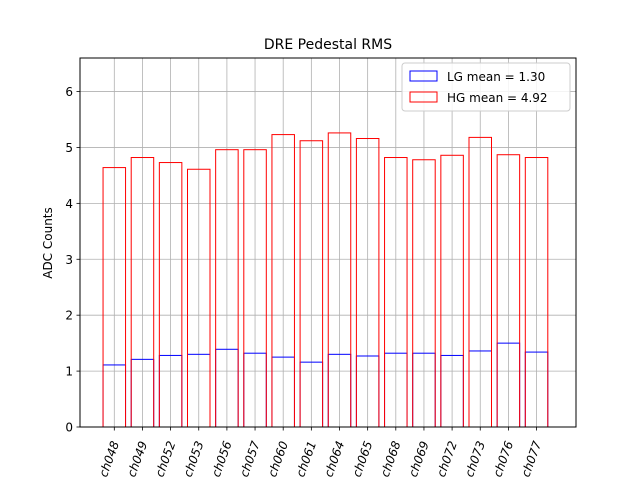 This screenshot has width=640, height=480. I want to click on y-tick-label: 4, so click(69, 204).